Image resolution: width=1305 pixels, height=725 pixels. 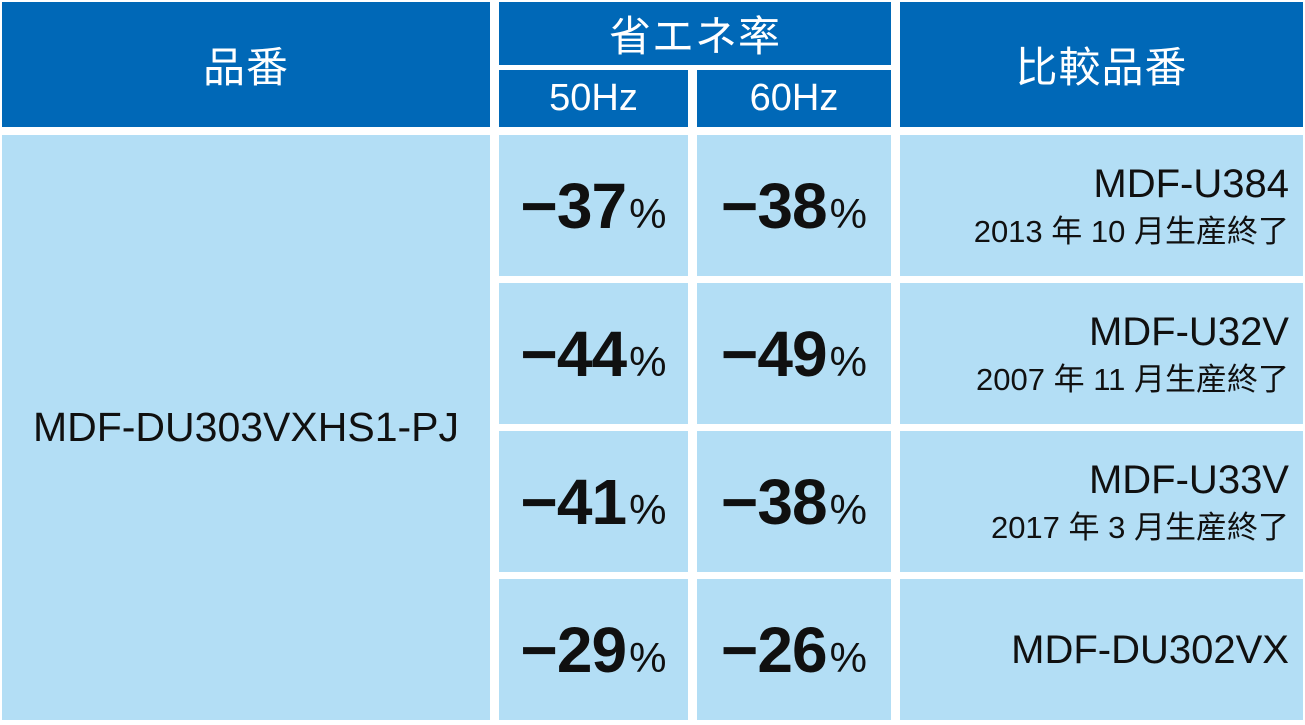 I want to click on header-product-number: 品番, so click(x=246, y=64).